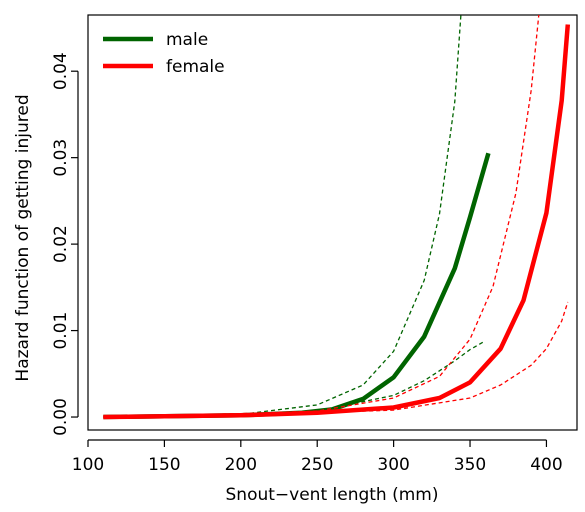 The width and height of the screenshot is (585, 512). Describe the element at coordinates (470, 465) in the screenshot. I see `x-tick-label: 350` at that location.